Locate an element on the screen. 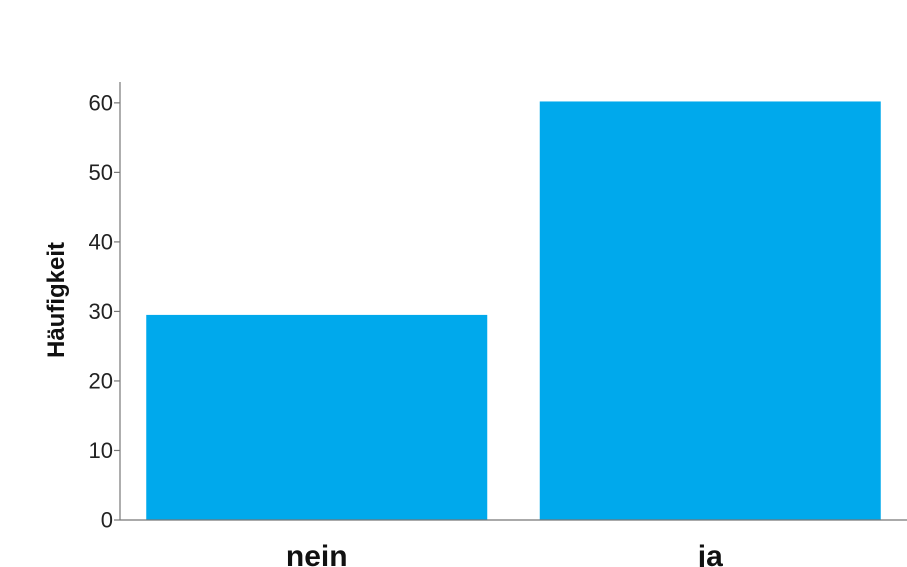  x-category-label: nein is located at coordinates (317, 553).